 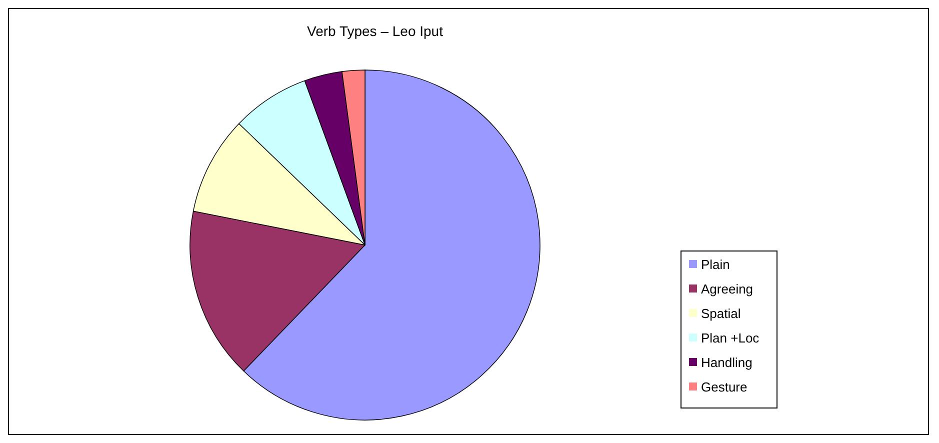 I want to click on legend-label: Plan +Loc, so click(x=730, y=338).